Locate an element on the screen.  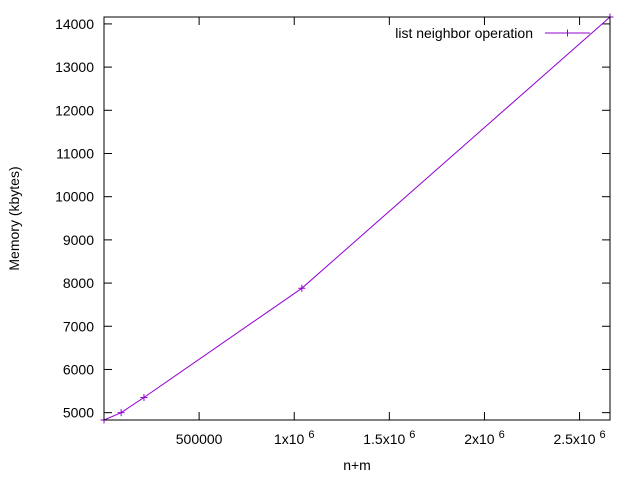
y-tick-label: 9000 is located at coordinates (78, 240).